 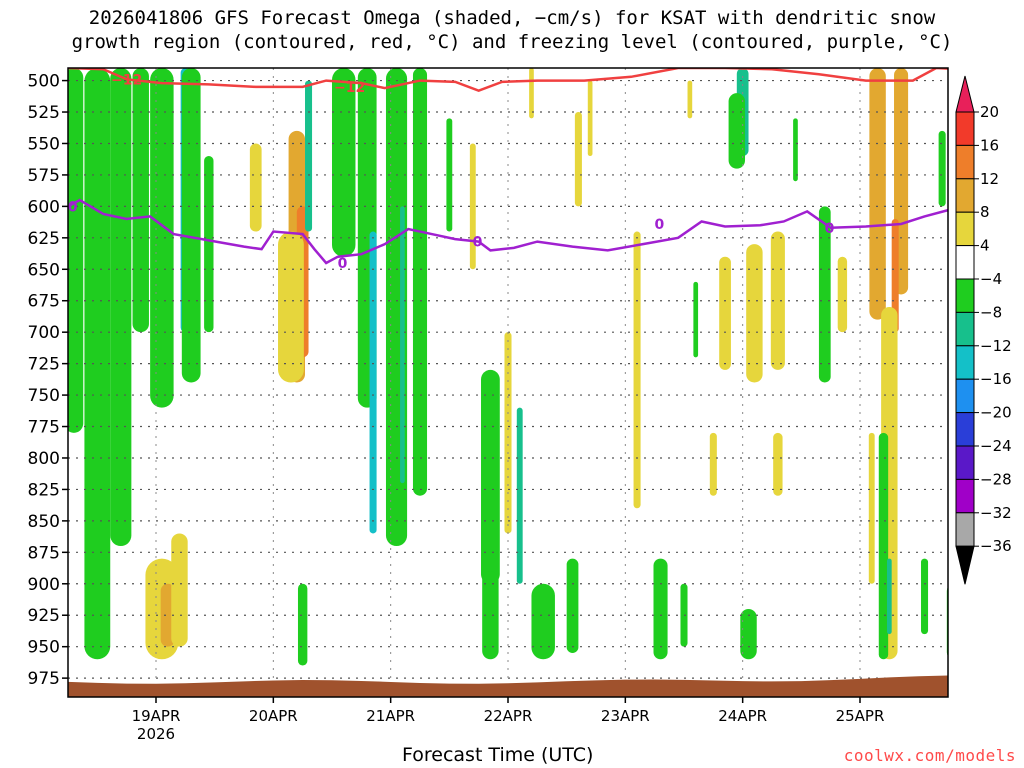 I want to click on y-tick-label: 550, so click(x=44, y=144).